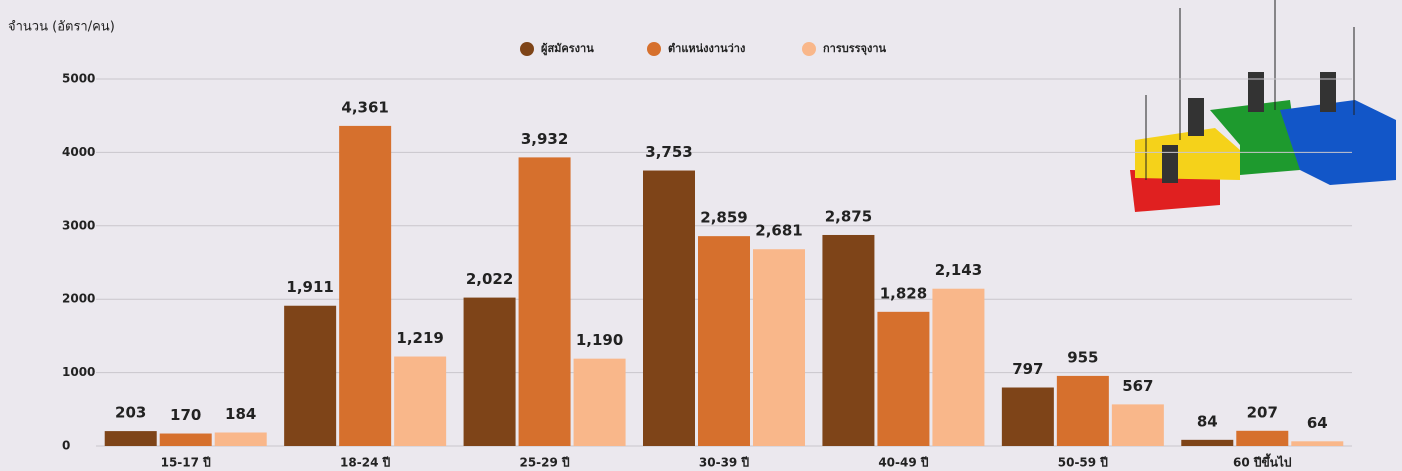  I want to click on value-label: 2,875, so click(848, 216).